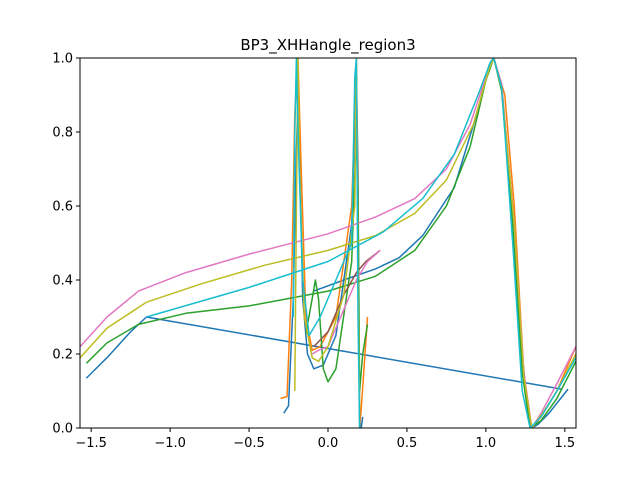  Describe the element at coordinates (327, 45) in the screenshot. I see `chart-title: BP3_XHHangle_region3` at that location.